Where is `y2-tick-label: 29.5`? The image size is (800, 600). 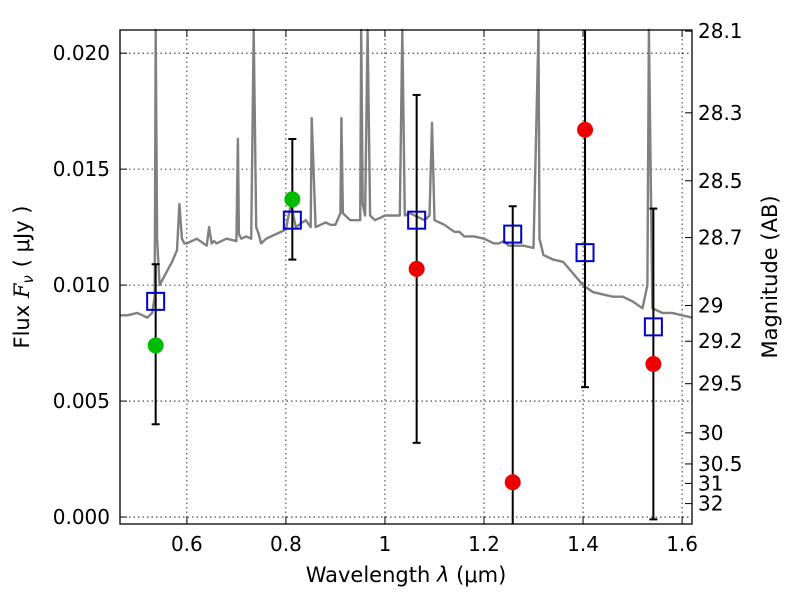
y2-tick-label: 29.5 is located at coordinates (720, 384).